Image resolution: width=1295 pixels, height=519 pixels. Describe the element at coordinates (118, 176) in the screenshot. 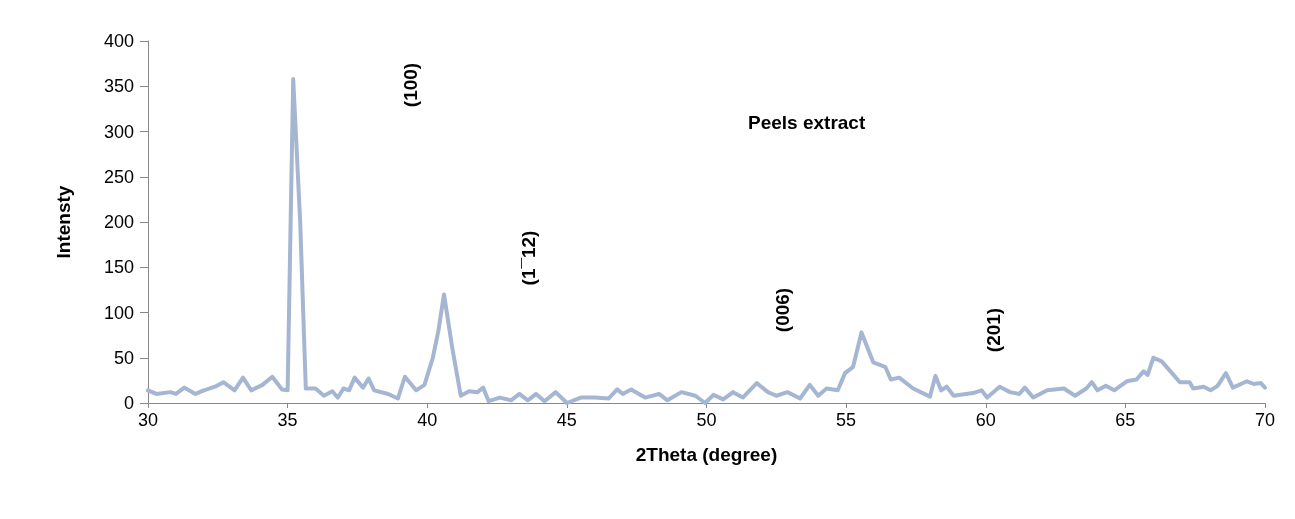

I see `y-tick-label: 250` at that location.